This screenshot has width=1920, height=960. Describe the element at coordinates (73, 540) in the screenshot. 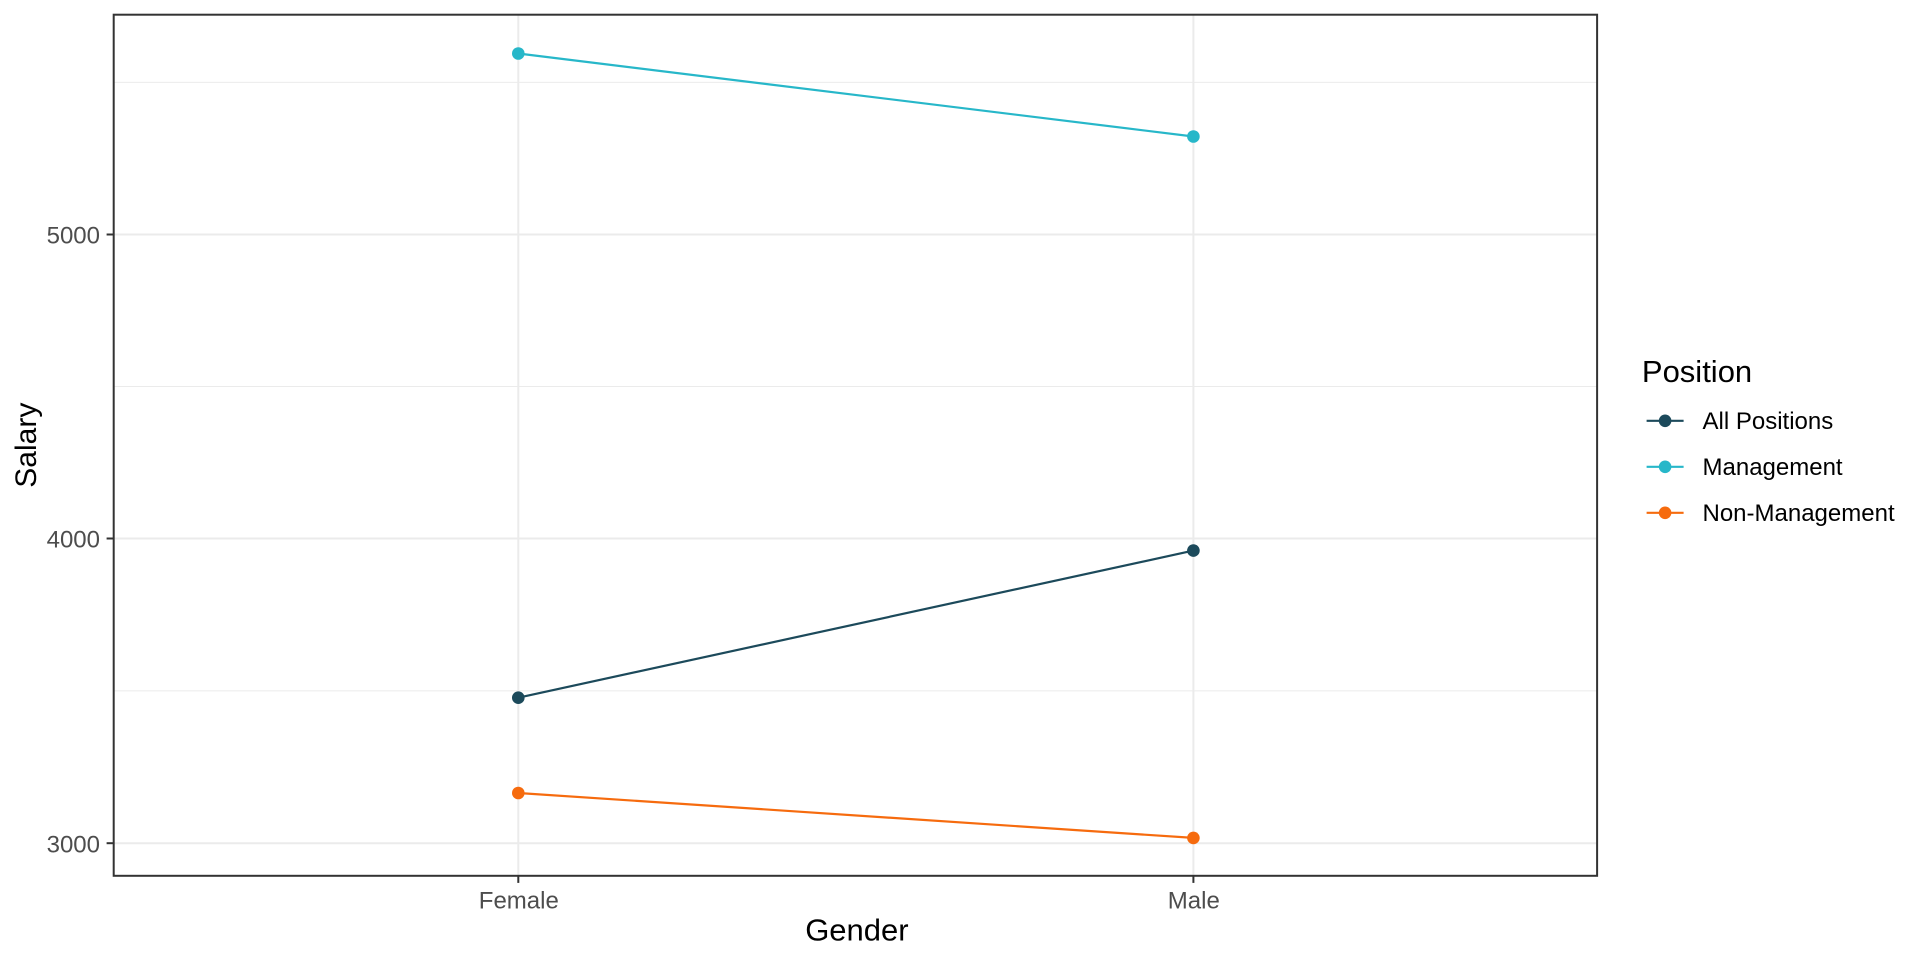

I see `svg-text: 4000` at that location.